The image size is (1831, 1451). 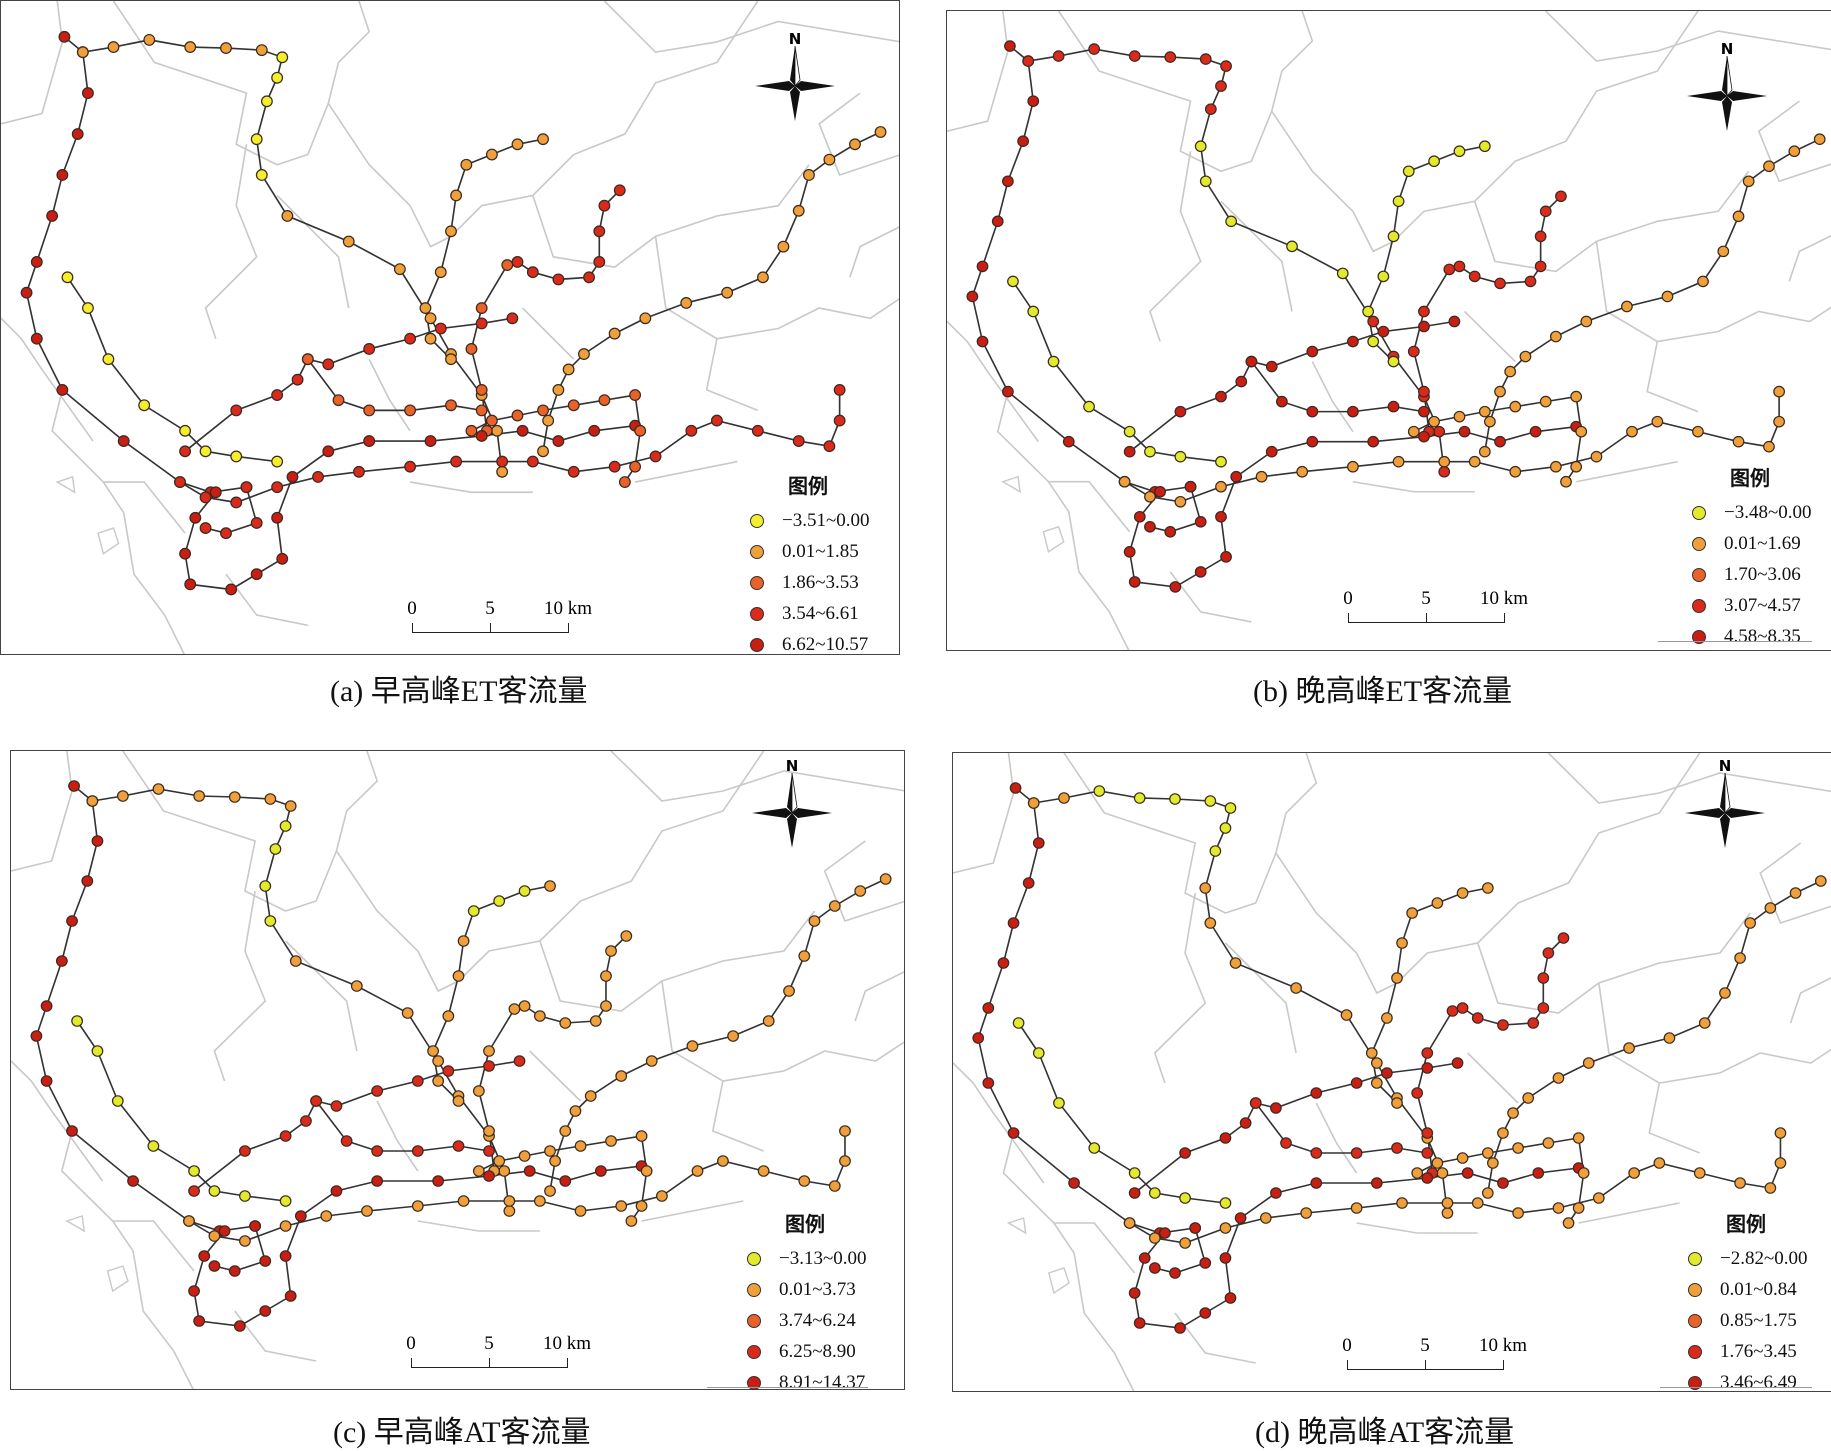 I want to click on legend-label: 6.62~10.57, so click(x=825, y=644).